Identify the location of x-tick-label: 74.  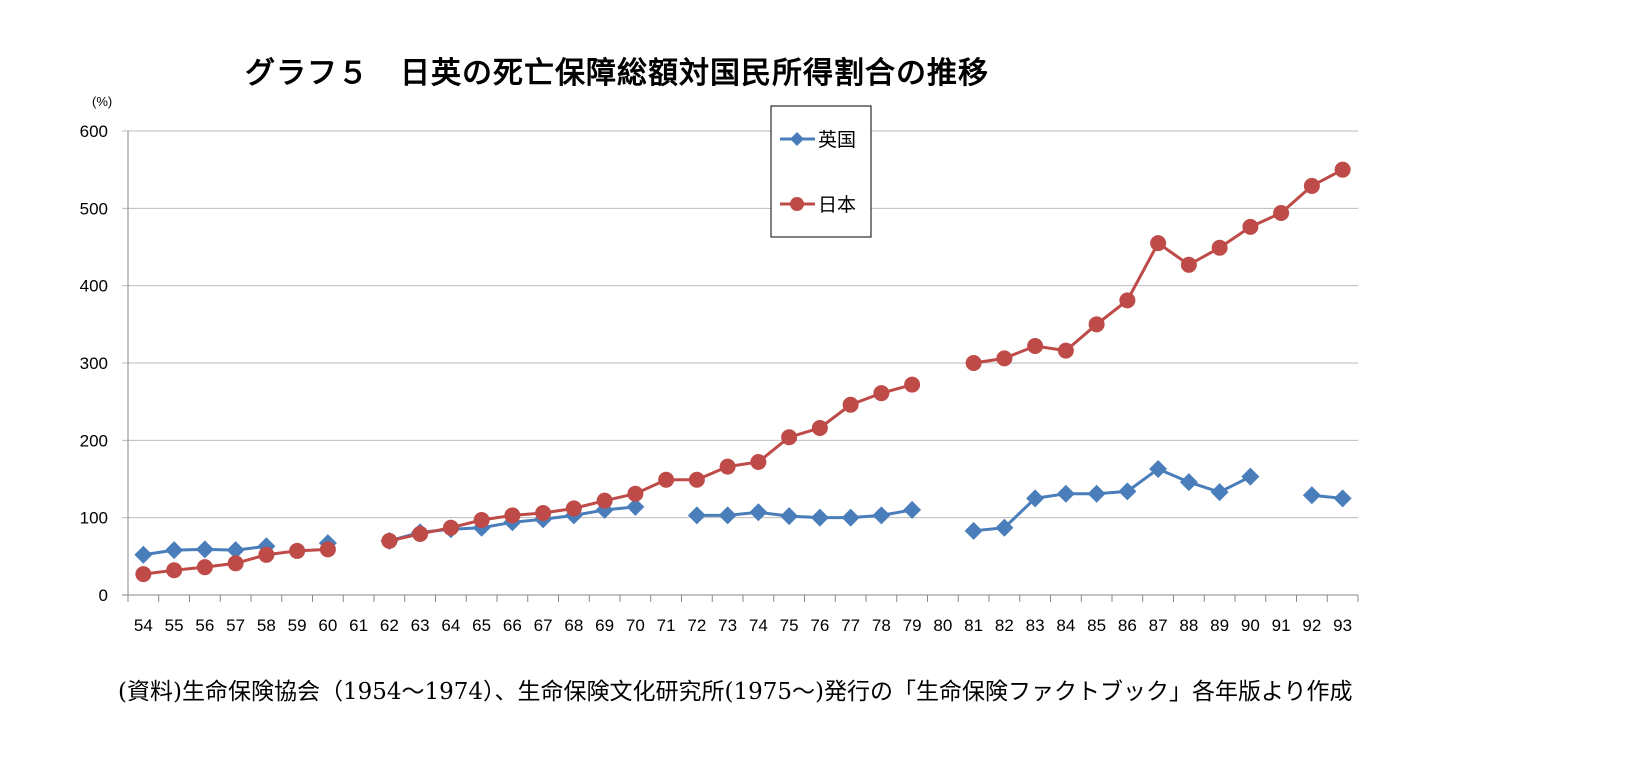
(758, 625).